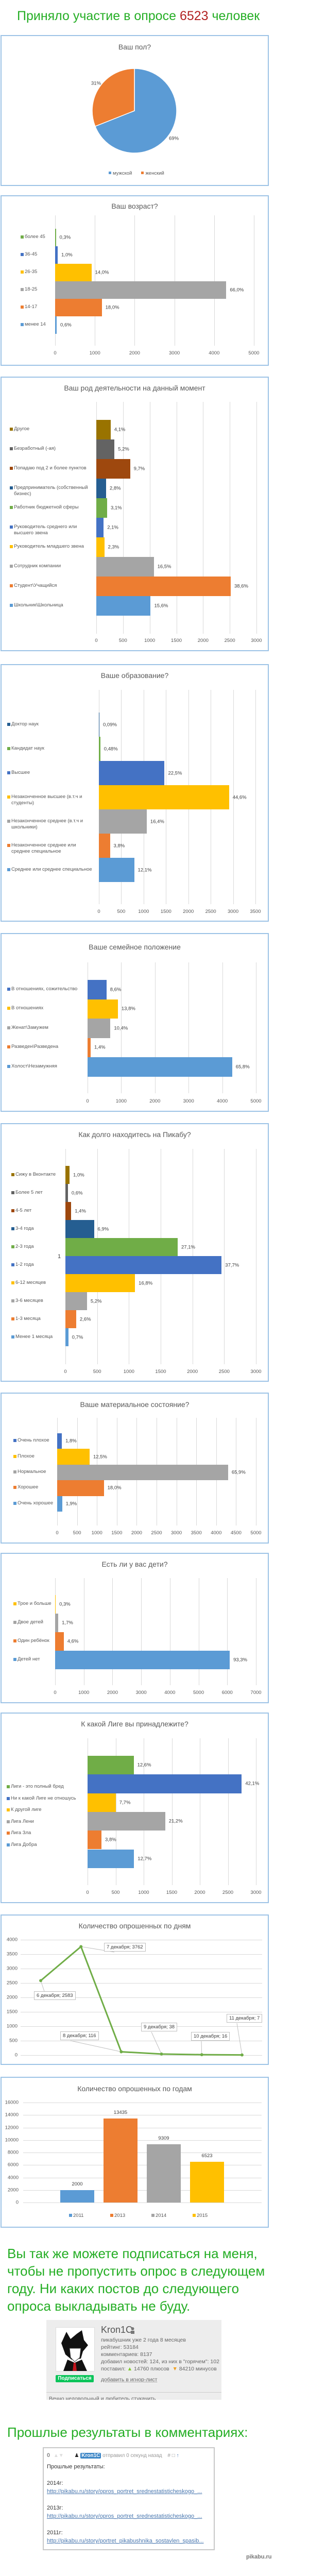 Image resolution: width=309 pixels, height=2576 pixels. Describe the element at coordinates (135, 2088) in the screenshot. I see `chart-title: Количество опрошенных по годам` at that location.